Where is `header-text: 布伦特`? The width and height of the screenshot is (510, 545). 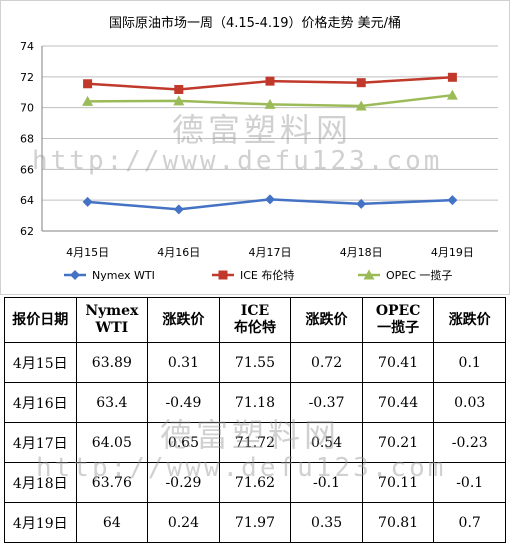 header-text: 布伦特 is located at coordinates (254, 328).